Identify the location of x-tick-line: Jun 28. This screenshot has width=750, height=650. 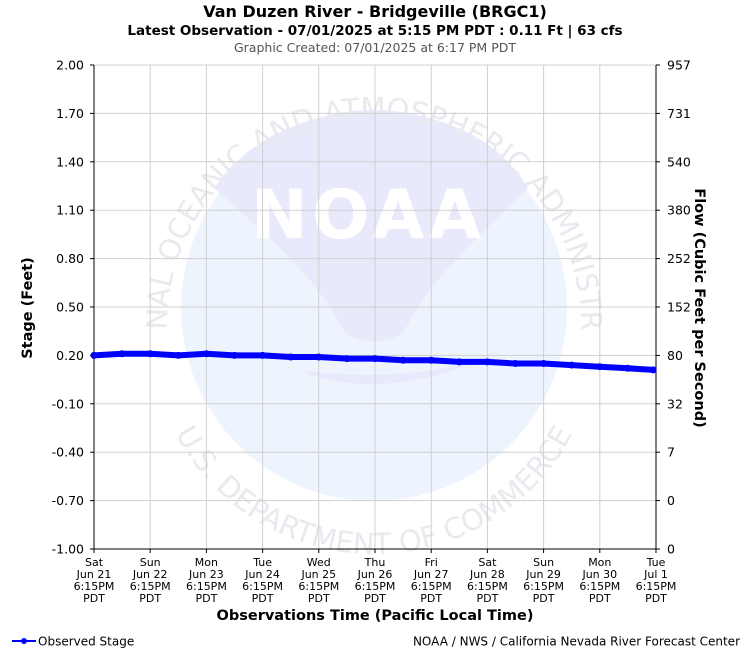
(487, 574).